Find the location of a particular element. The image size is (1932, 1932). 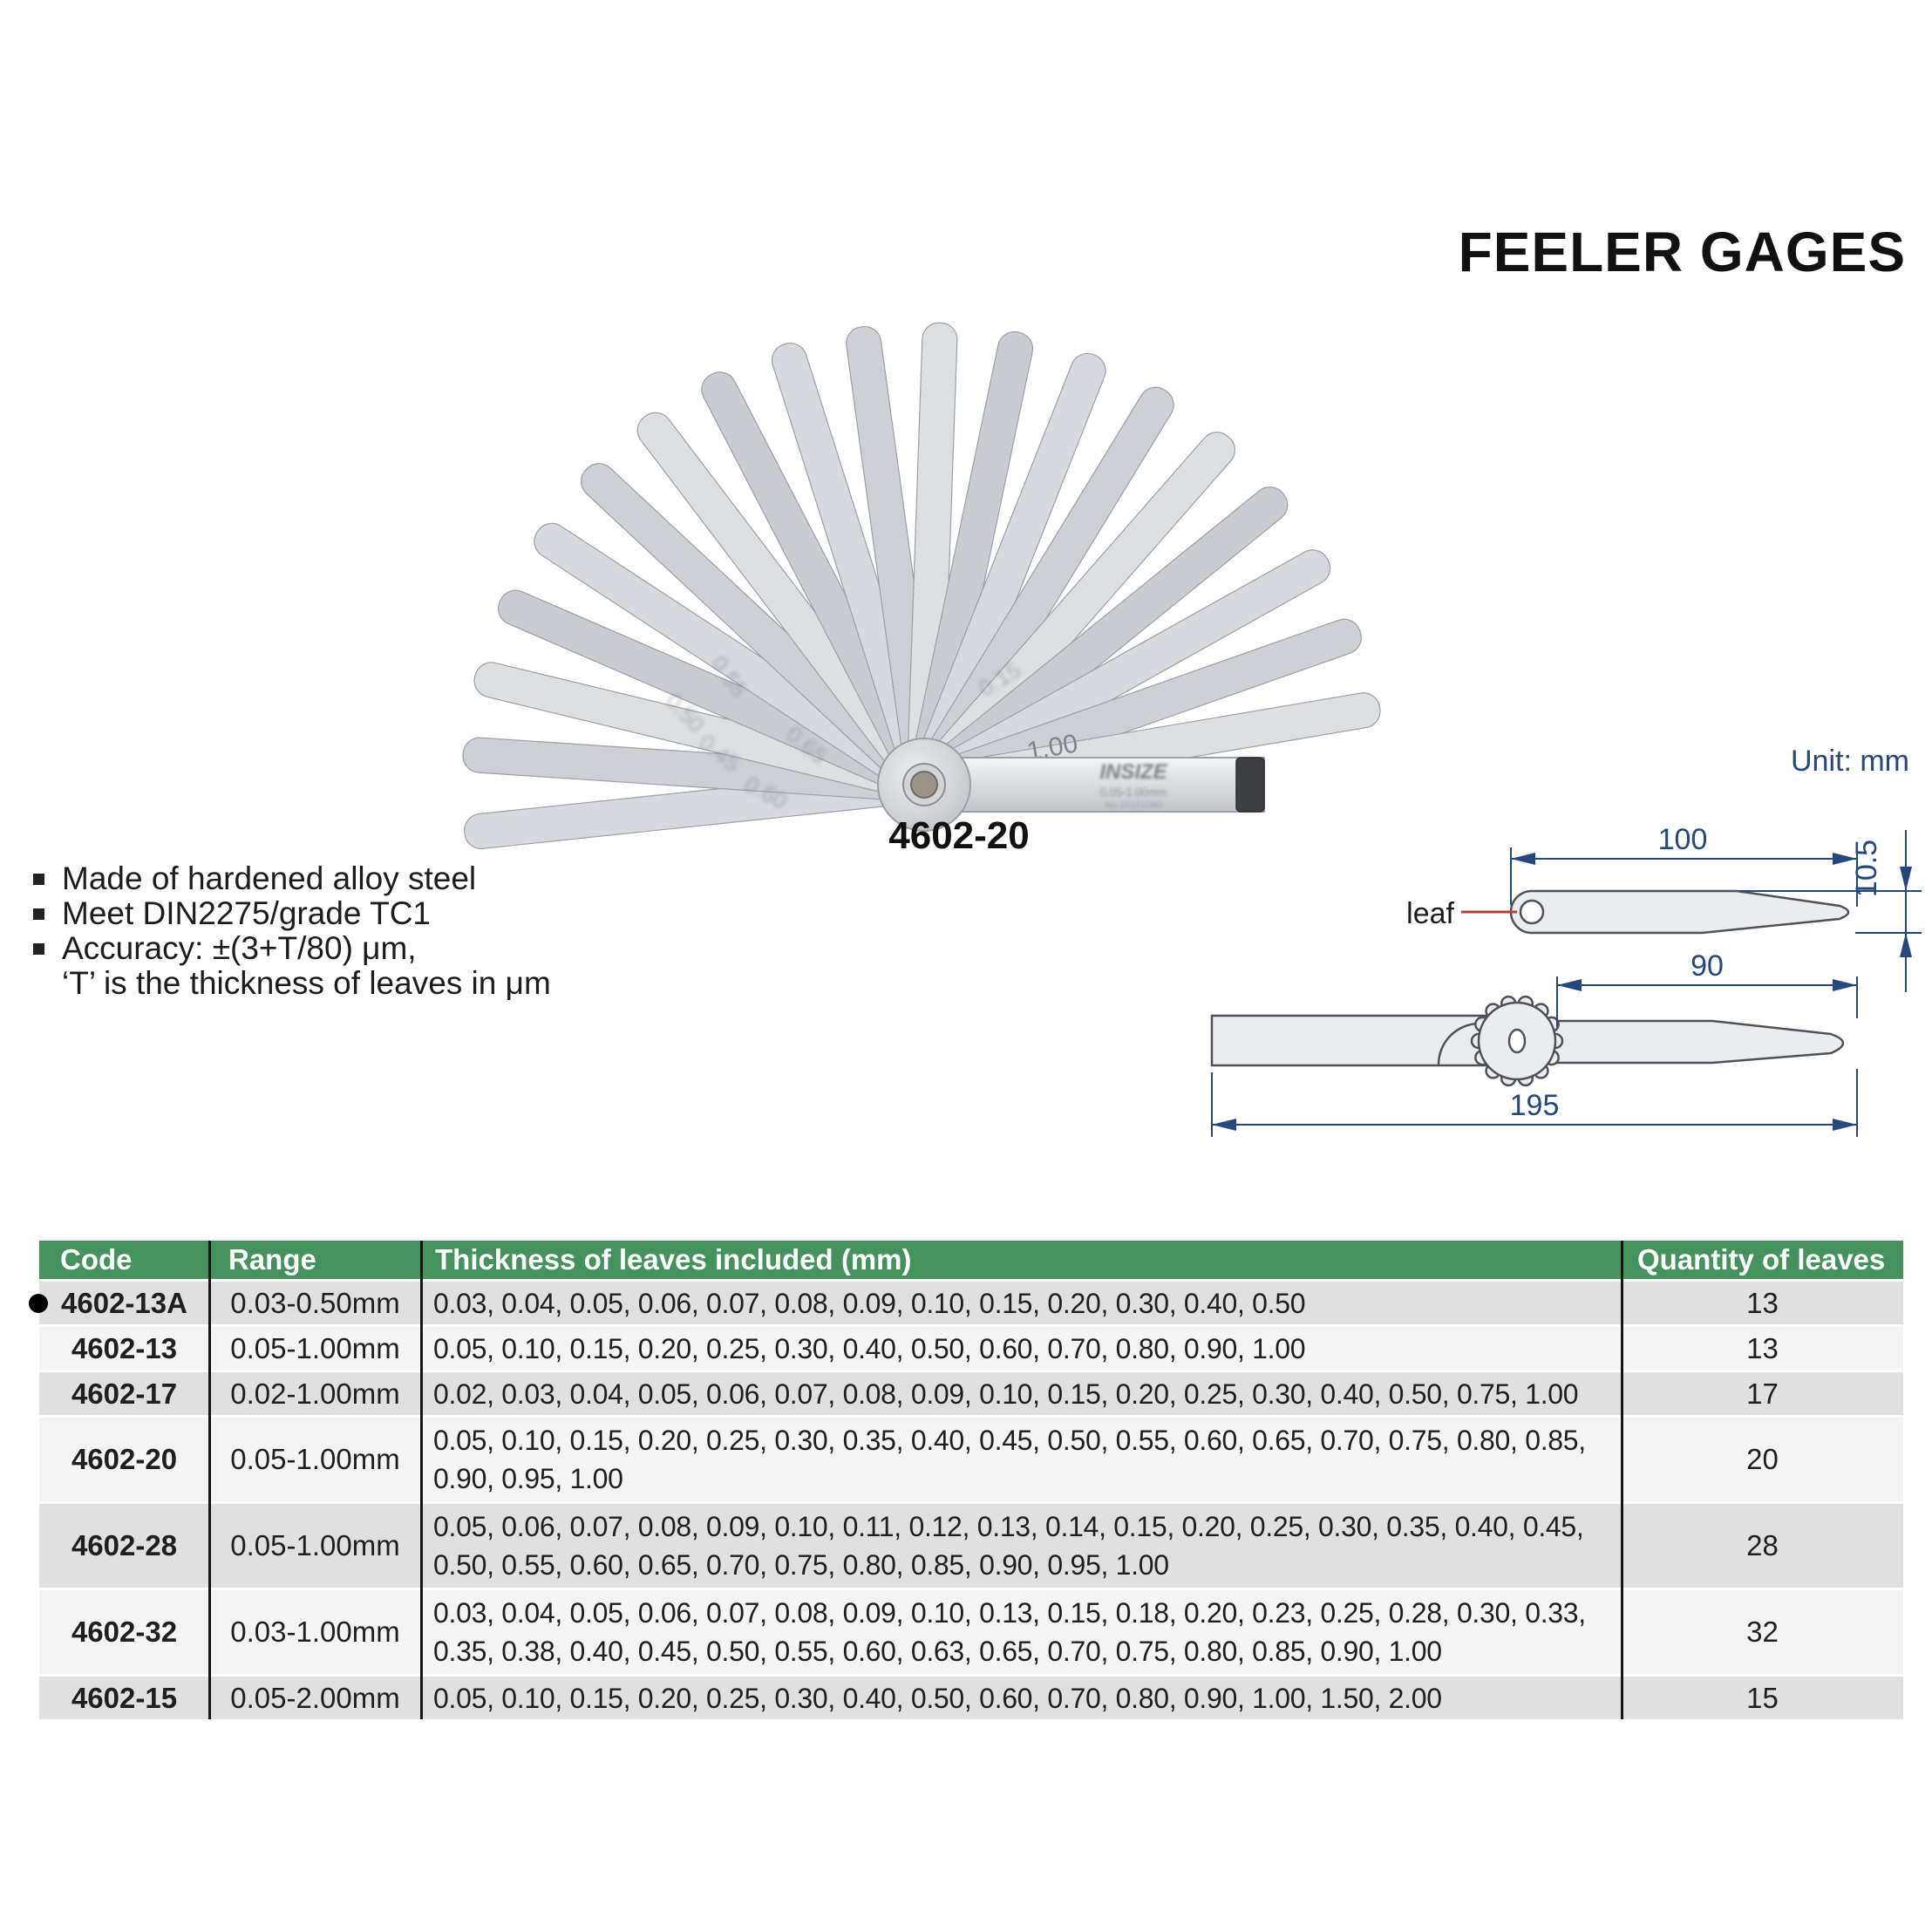

unit-label: Unit: mm is located at coordinates (1850, 761).